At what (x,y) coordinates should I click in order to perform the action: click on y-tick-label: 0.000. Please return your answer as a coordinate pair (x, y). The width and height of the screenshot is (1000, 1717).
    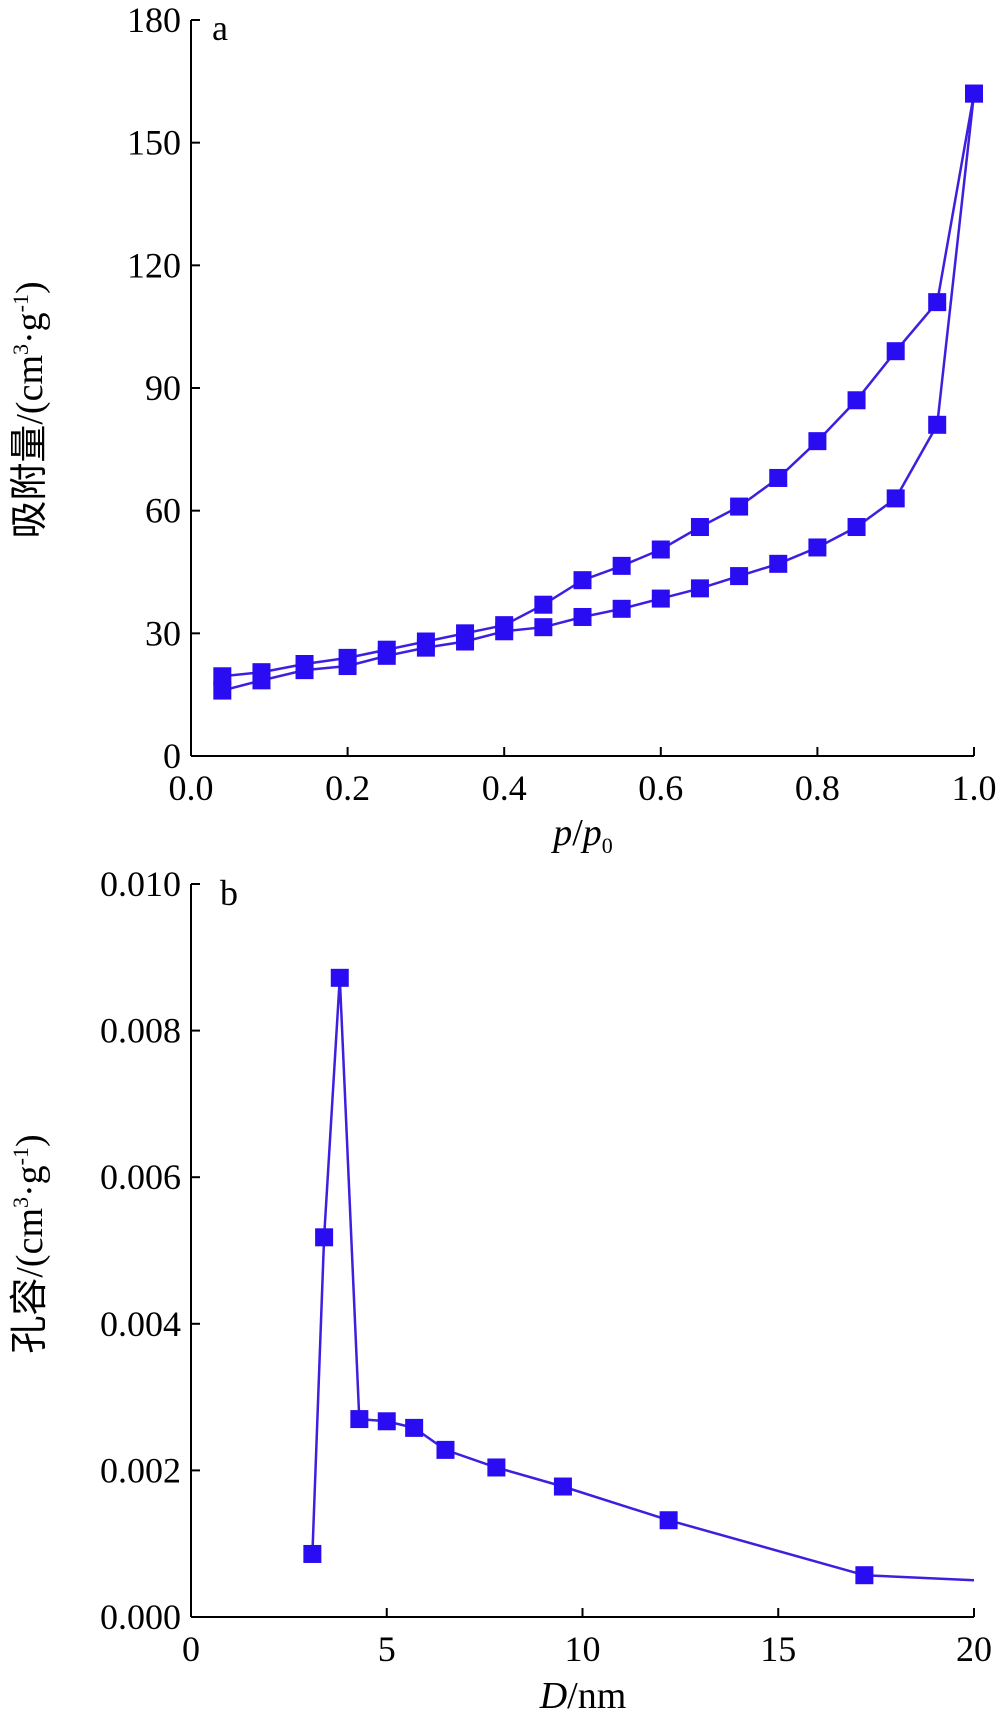
    Looking at the image, I should click on (140, 1617).